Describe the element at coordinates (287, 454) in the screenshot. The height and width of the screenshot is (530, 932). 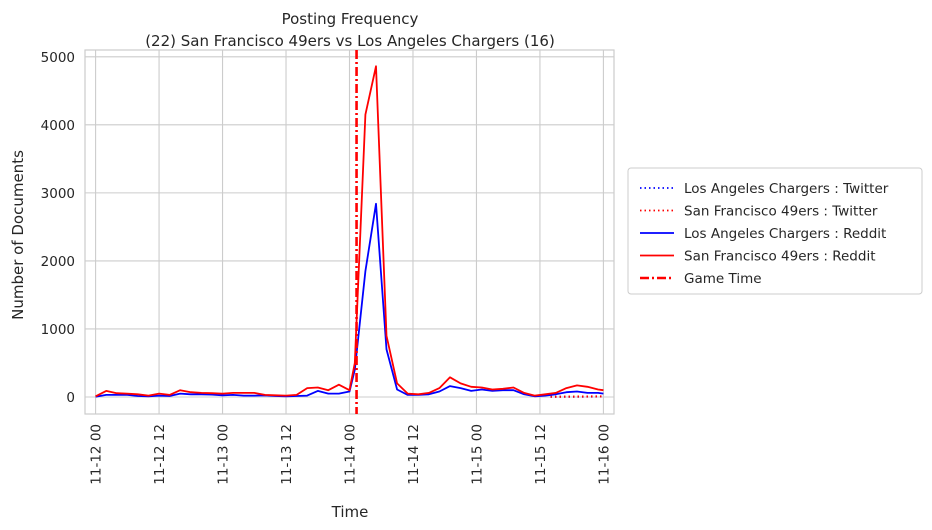
I see `x-tick-label: 11-13 12` at that location.